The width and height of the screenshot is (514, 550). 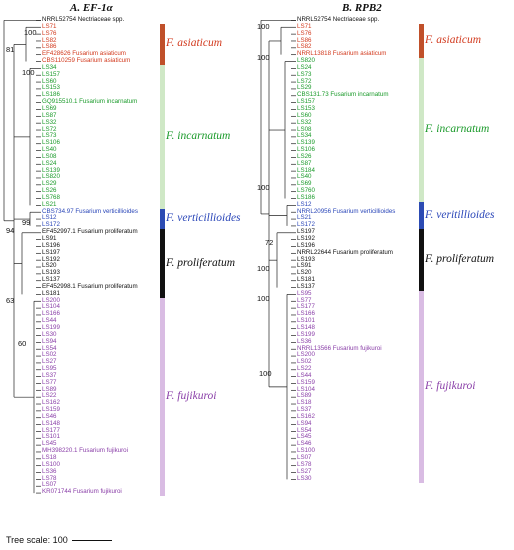 What do you see at coordinates (49, 457) in the screenshot?
I see `taxon-label: LS18` at bounding box center [49, 457].